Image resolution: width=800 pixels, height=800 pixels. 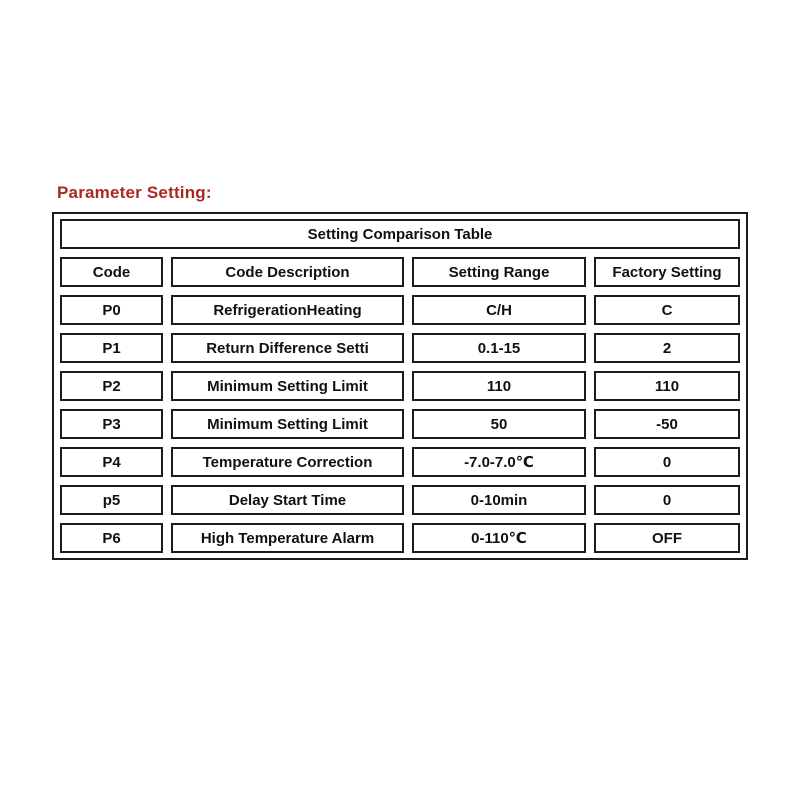 What do you see at coordinates (667, 538) in the screenshot?
I see `cell-factory: OFF` at bounding box center [667, 538].